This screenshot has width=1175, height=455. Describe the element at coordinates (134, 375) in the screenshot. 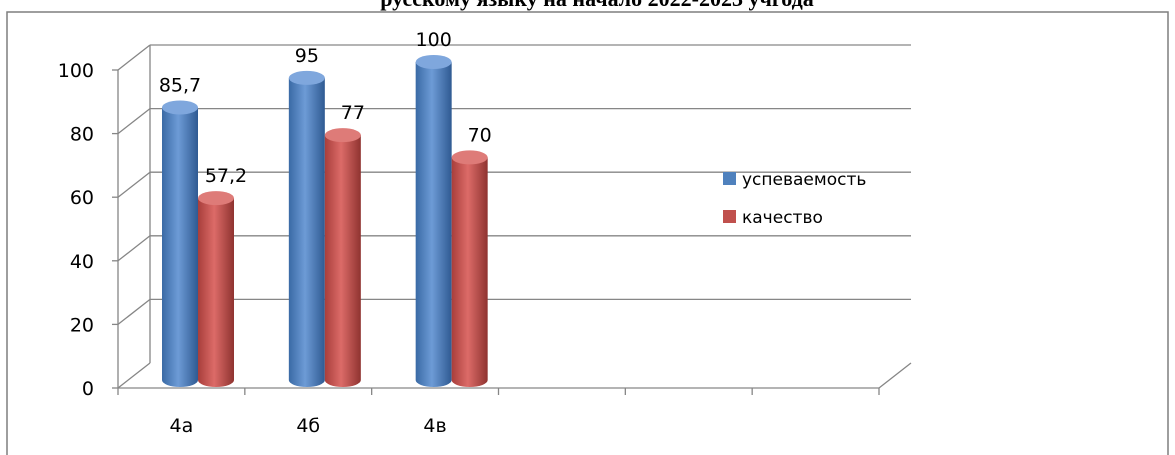

I see `floor-diagonal` at that location.